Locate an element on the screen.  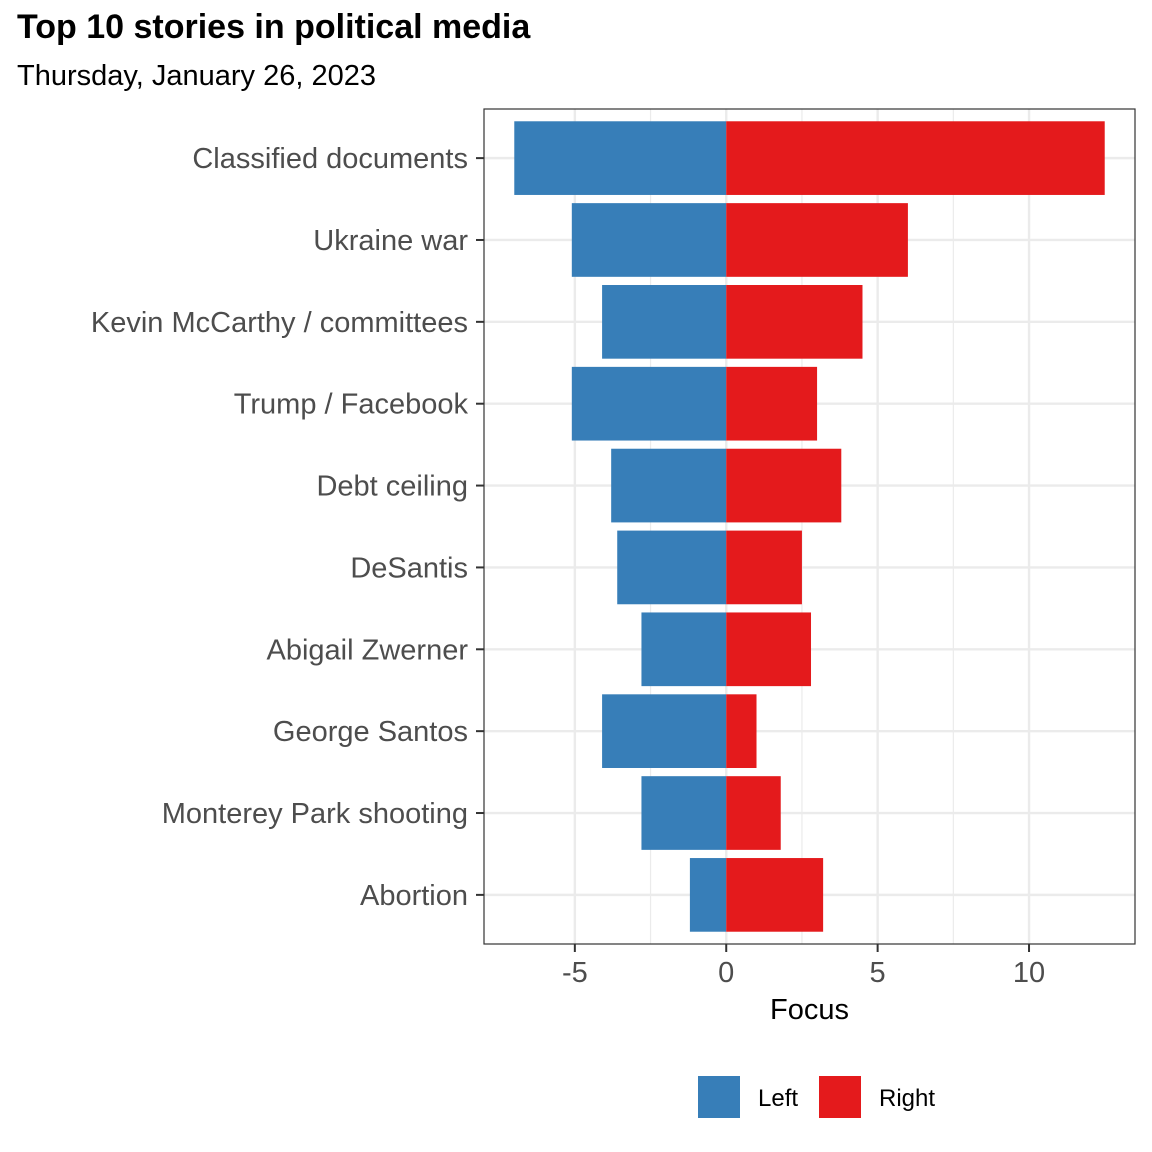
y-tick-label: Classified documents is located at coordinates (330, 159).